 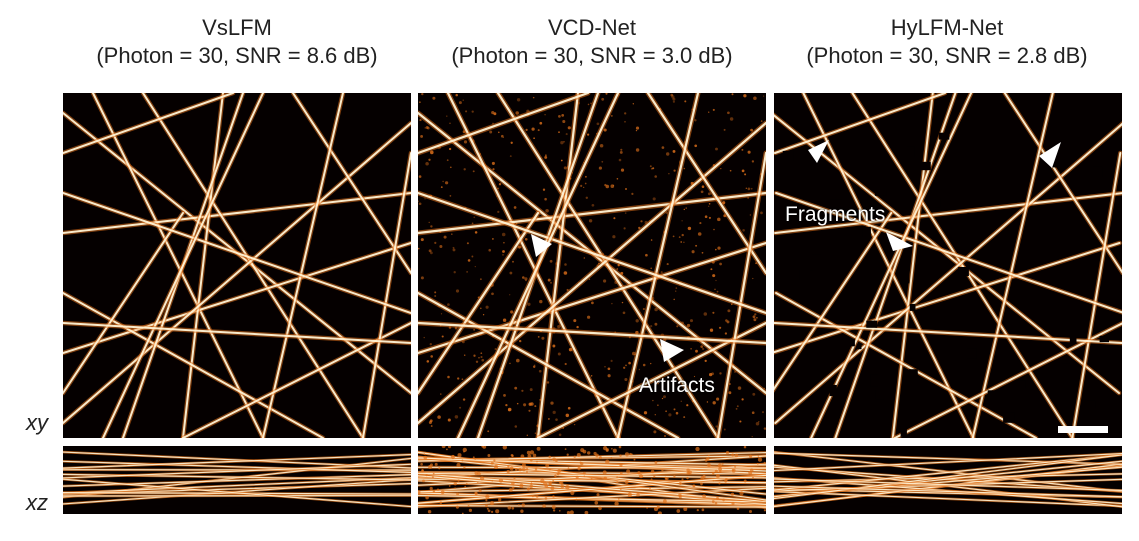 I want to click on xz-image-vslfm, so click(x=237, y=479).